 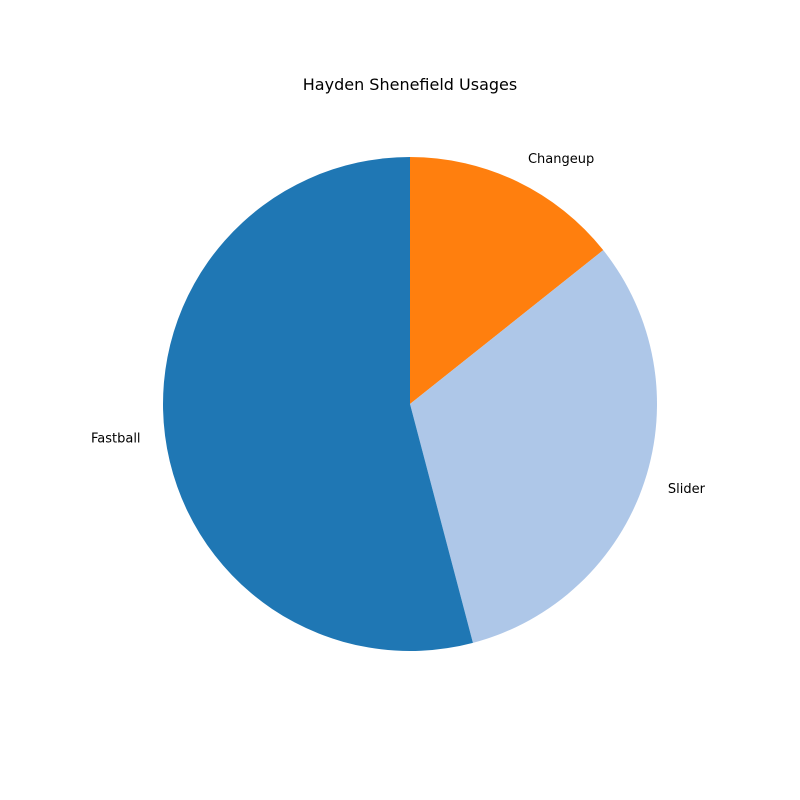 What do you see at coordinates (561, 159) in the screenshot?
I see `pie-label-changeup: Changeup` at bounding box center [561, 159].